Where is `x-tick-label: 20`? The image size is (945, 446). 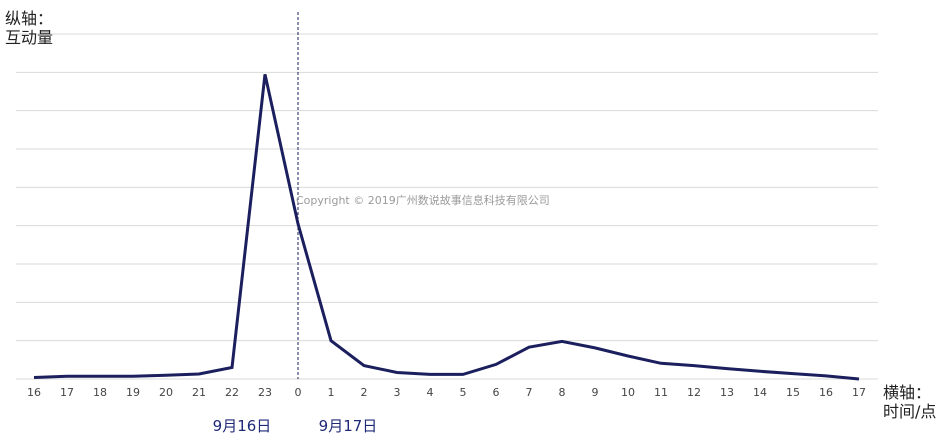 x-tick-label: 20 is located at coordinates (166, 392).